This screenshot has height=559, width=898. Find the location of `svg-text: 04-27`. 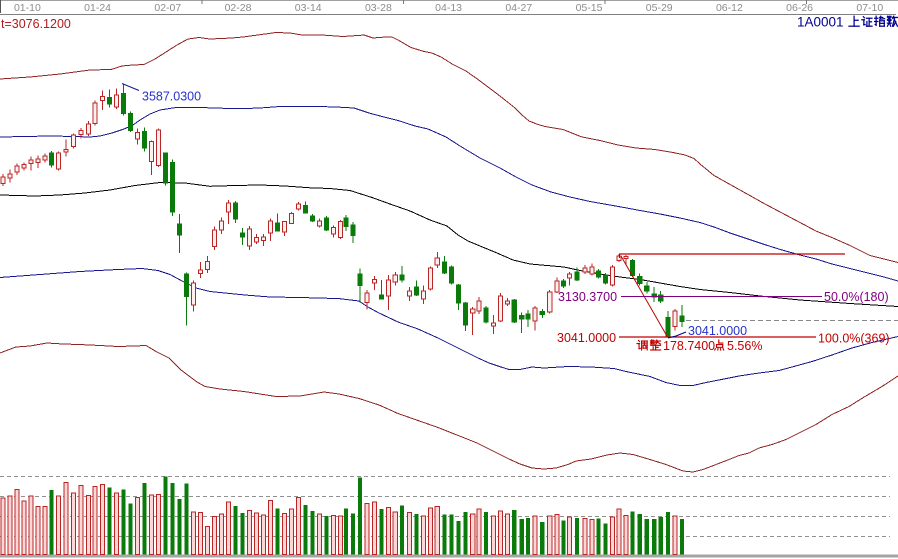

svg-text: 04-27 is located at coordinates (518, 8).